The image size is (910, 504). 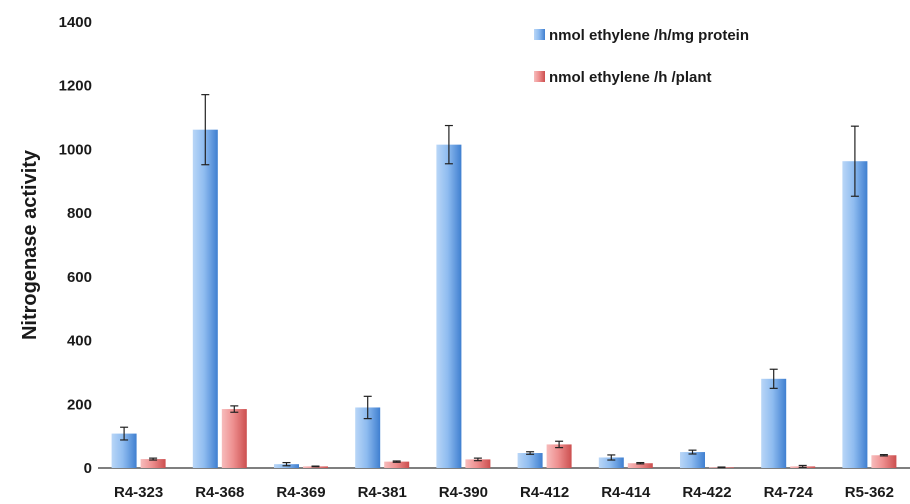 What do you see at coordinates (706, 492) in the screenshot?
I see `x-tick-label: R4-422` at bounding box center [706, 492].